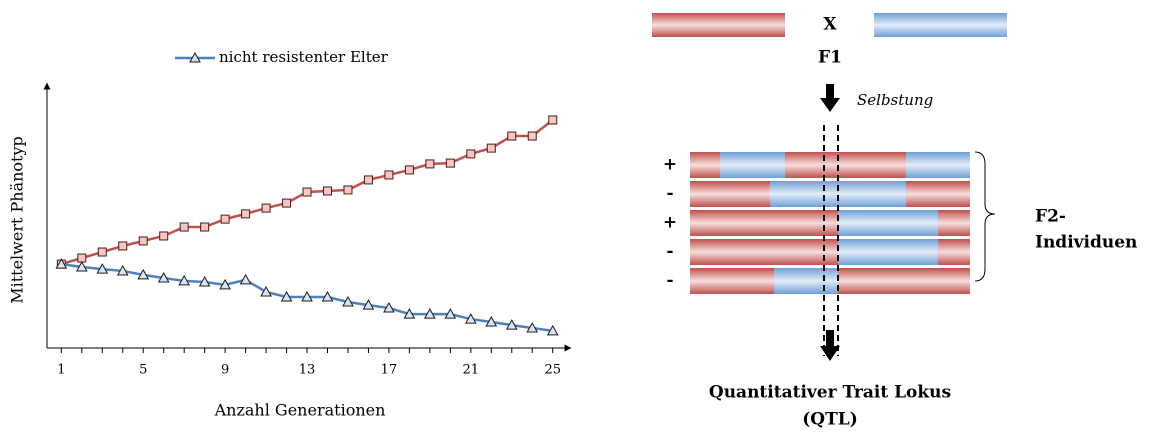  What do you see at coordinates (1050, 217) in the screenshot?
I see `group-label: F2-` at bounding box center [1050, 217].